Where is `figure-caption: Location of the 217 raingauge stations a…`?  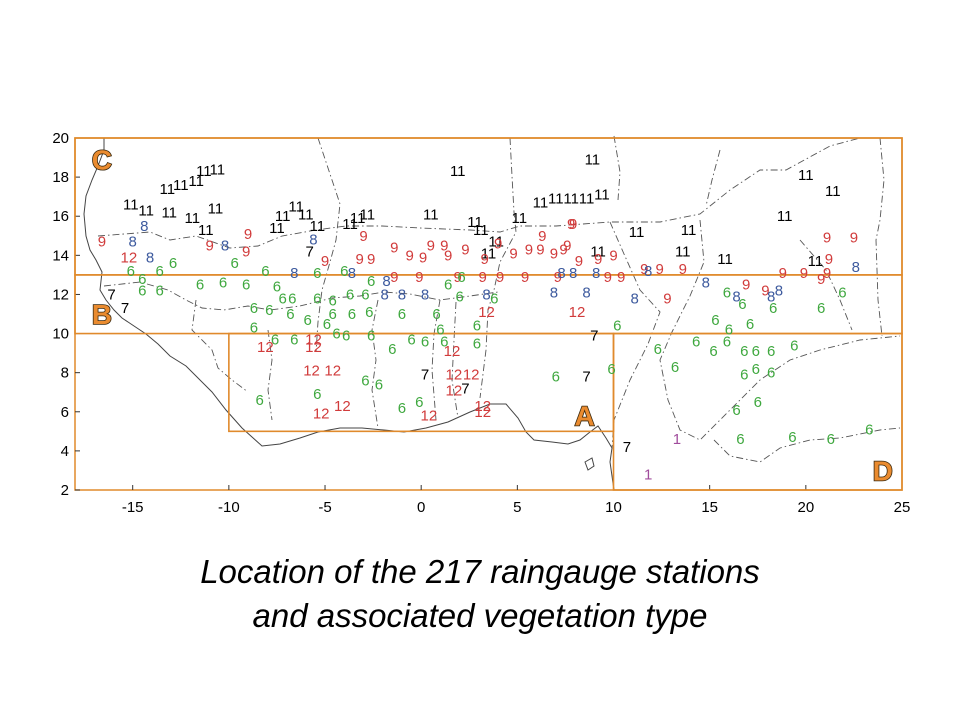
figure-caption: Location of the 217 raingauge stations a… is located at coordinates (480, 594).